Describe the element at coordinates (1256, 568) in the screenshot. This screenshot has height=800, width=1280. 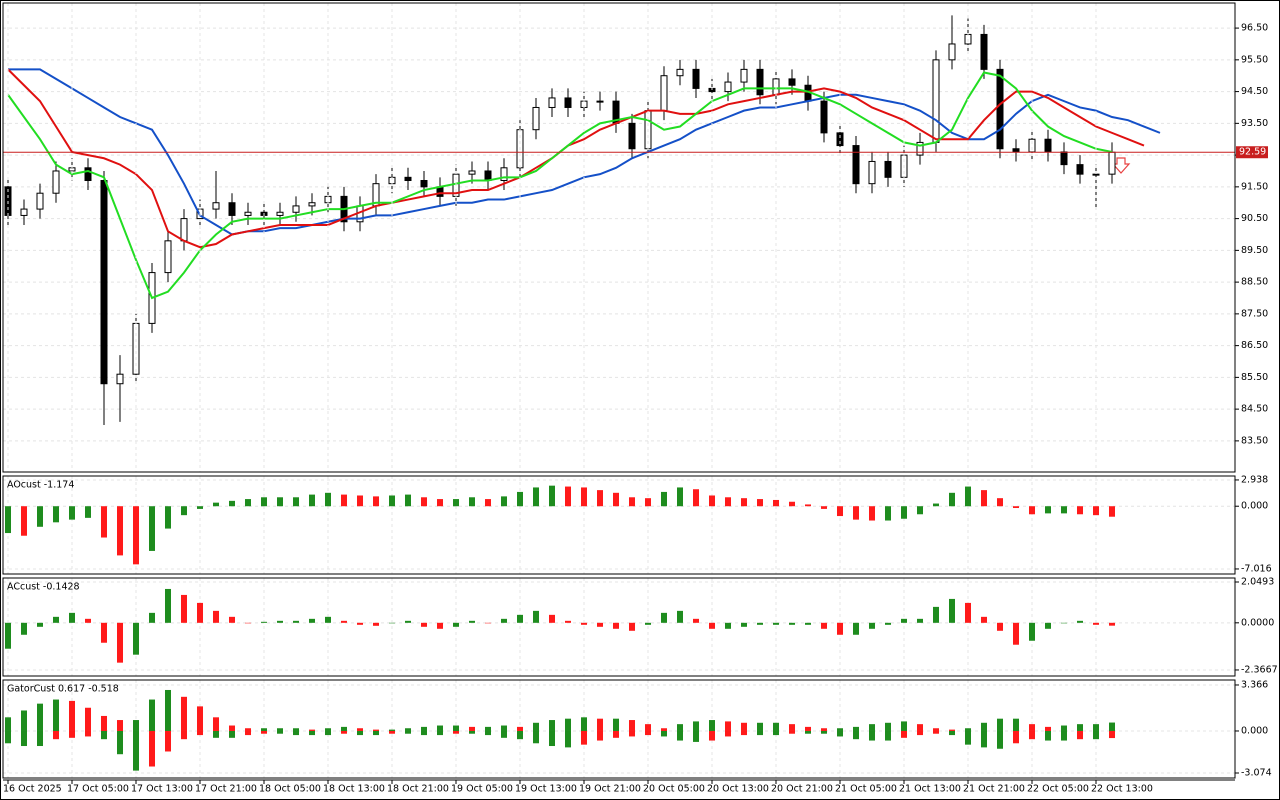
I see `y-tick-label: -7.016` at that location.